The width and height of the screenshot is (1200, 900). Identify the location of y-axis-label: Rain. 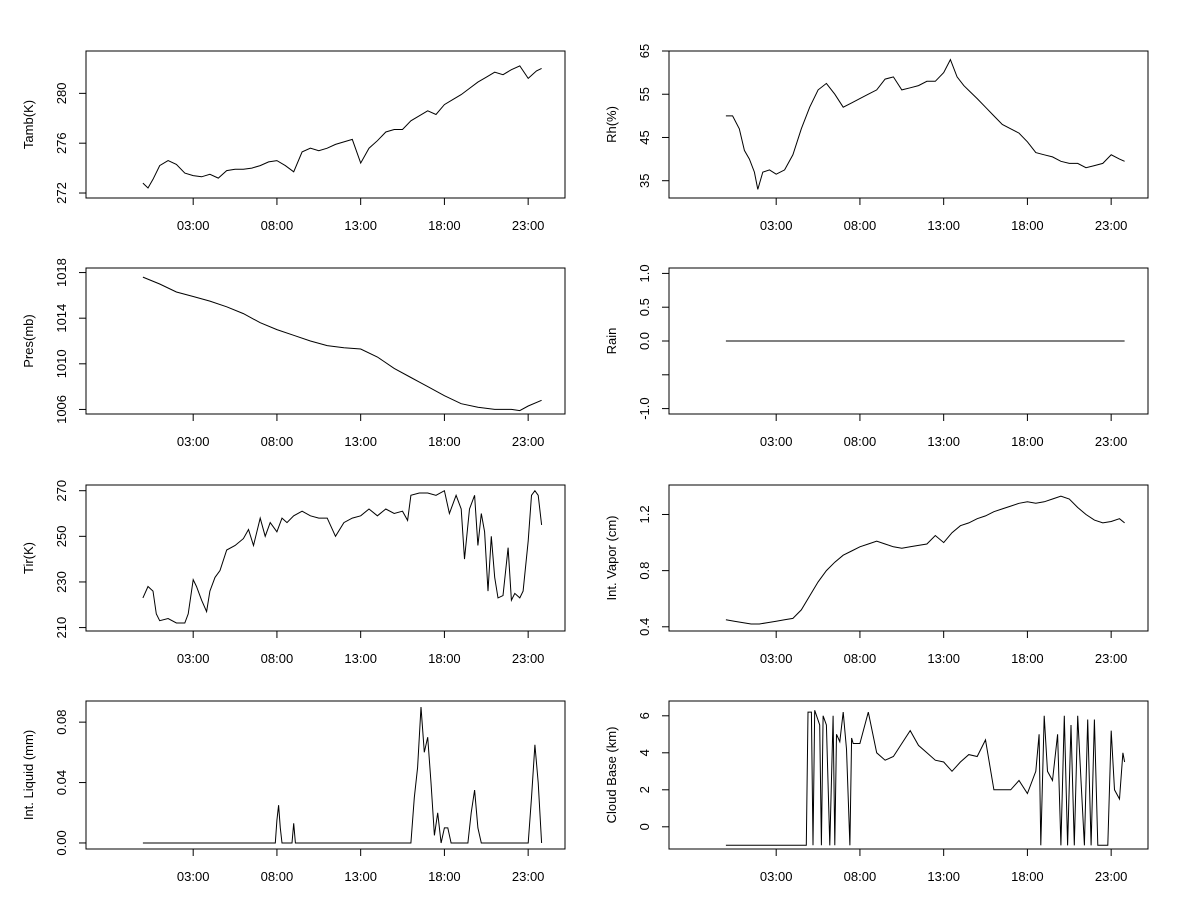
(611, 341).